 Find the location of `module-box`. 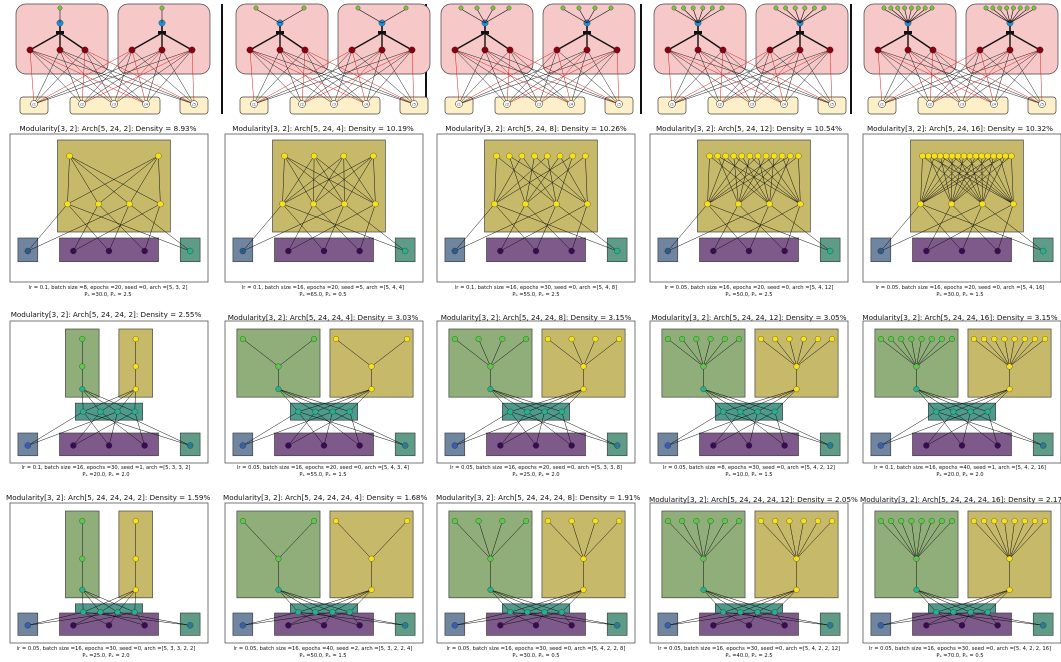

module-box is located at coordinates (384, 39).